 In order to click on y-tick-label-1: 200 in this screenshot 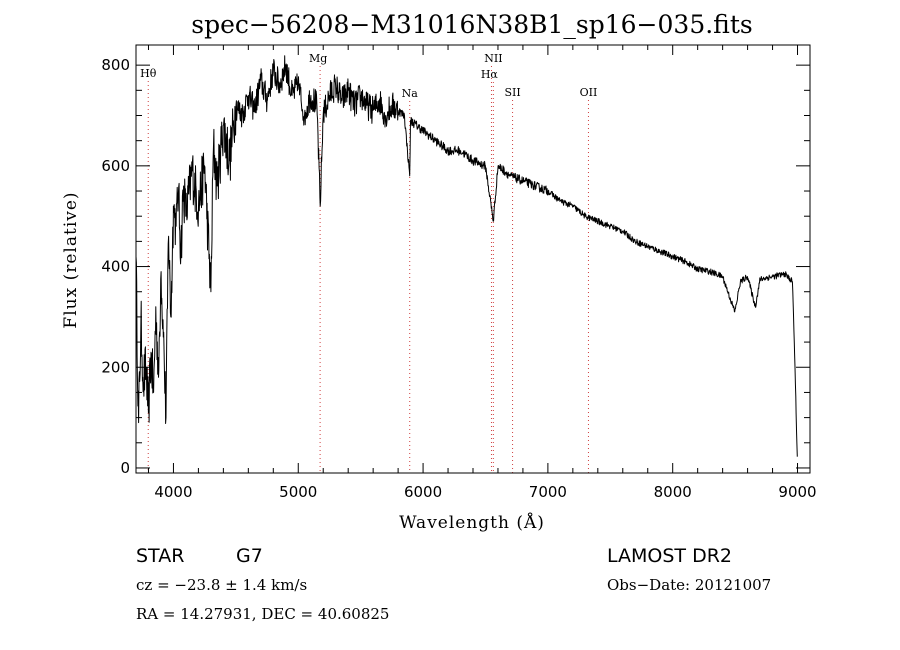, I will do `click(115, 367)`.